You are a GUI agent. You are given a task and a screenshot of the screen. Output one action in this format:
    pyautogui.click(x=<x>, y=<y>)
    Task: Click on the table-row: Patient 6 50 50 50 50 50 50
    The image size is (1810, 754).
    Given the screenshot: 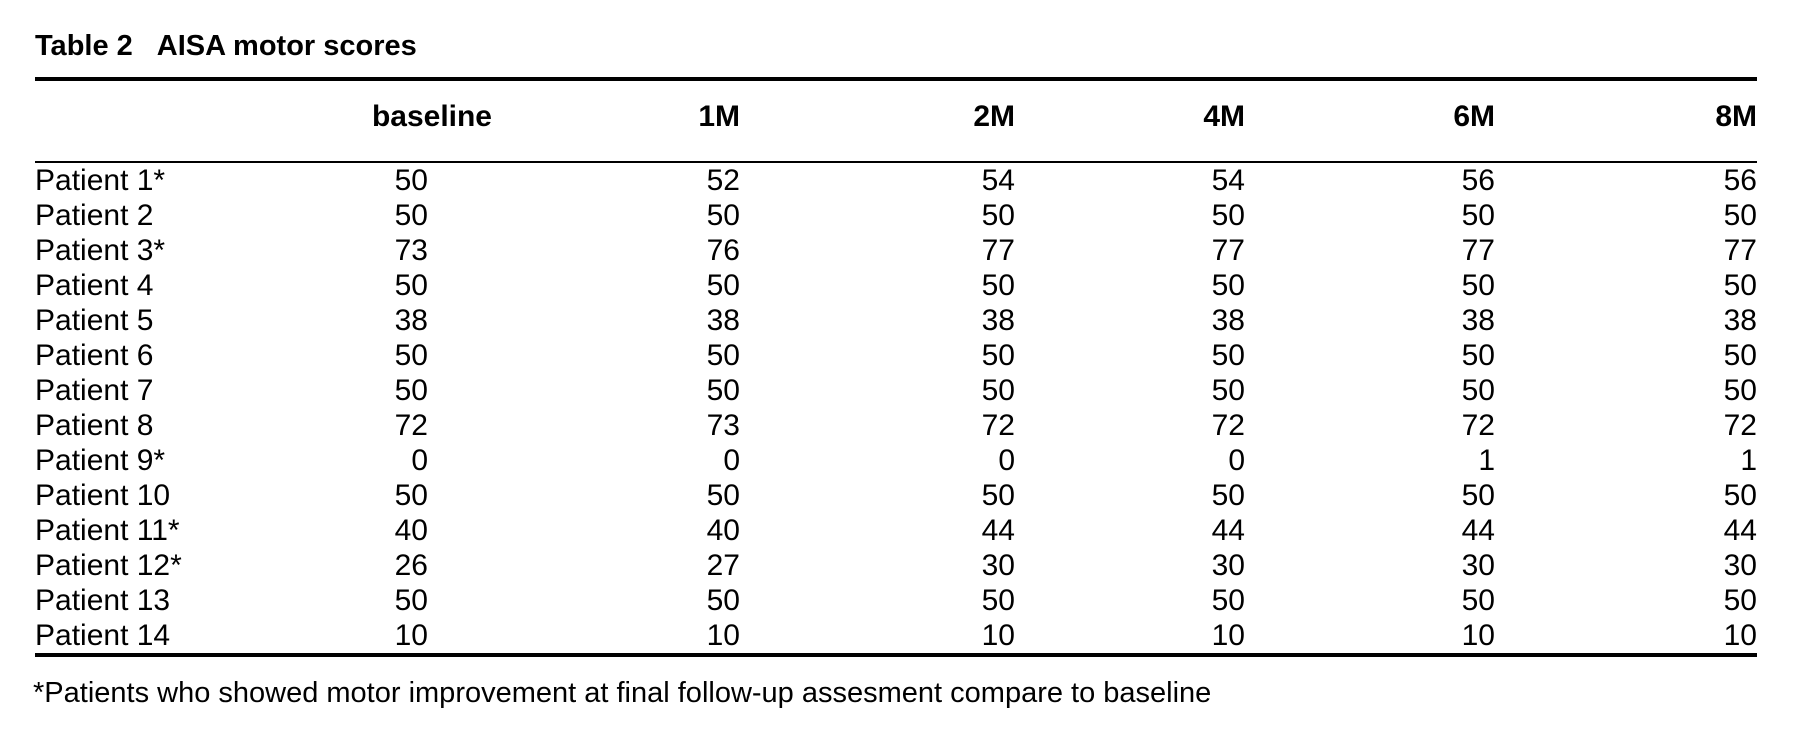 What is the action you would take?
    pyautogui.click(x=896, y=355)
    